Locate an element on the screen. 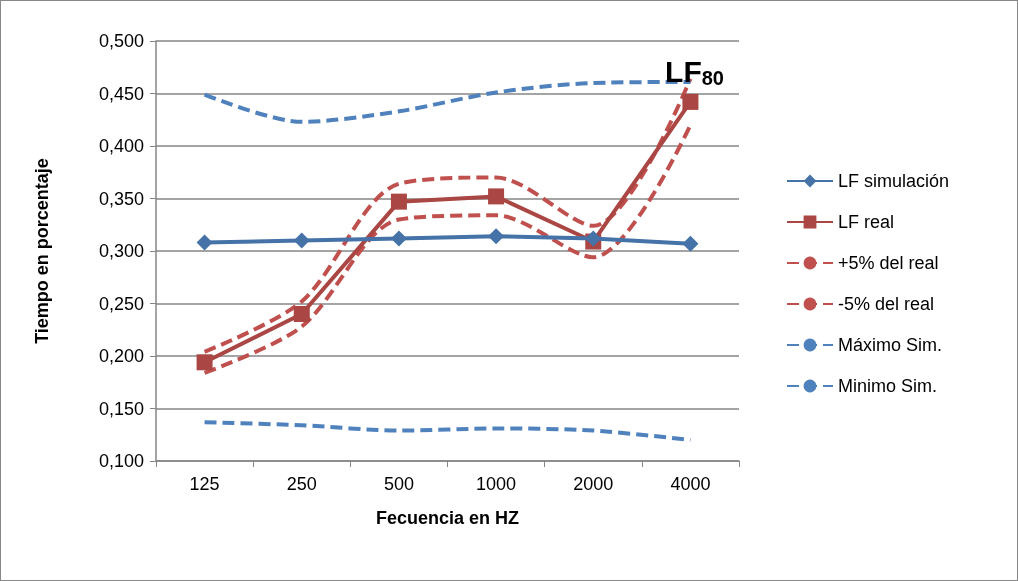 Image resolution: width=1018 pixels, height=581 pixels. x-tick-label: 500 is located at coordinates (398, 484).